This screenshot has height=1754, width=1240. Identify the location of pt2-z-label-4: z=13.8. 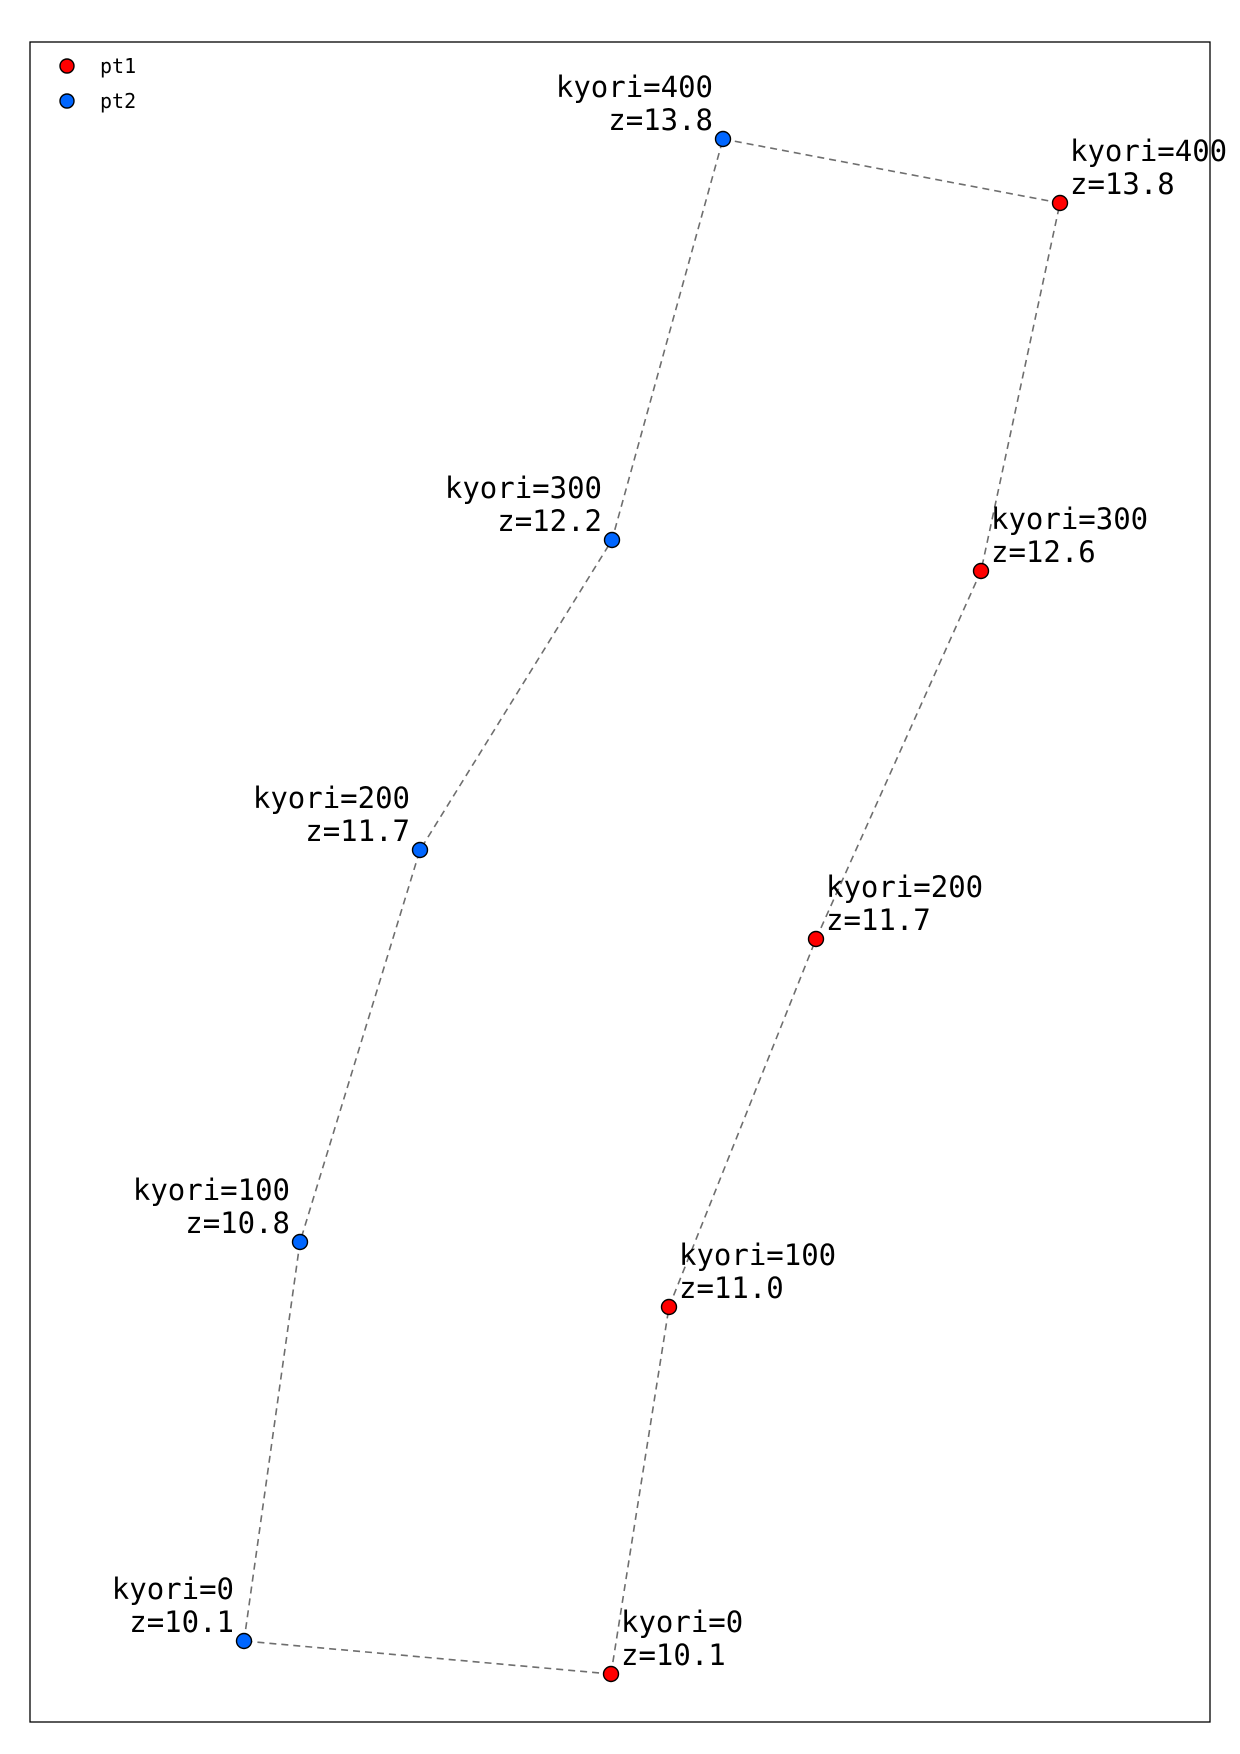
(660, 120).